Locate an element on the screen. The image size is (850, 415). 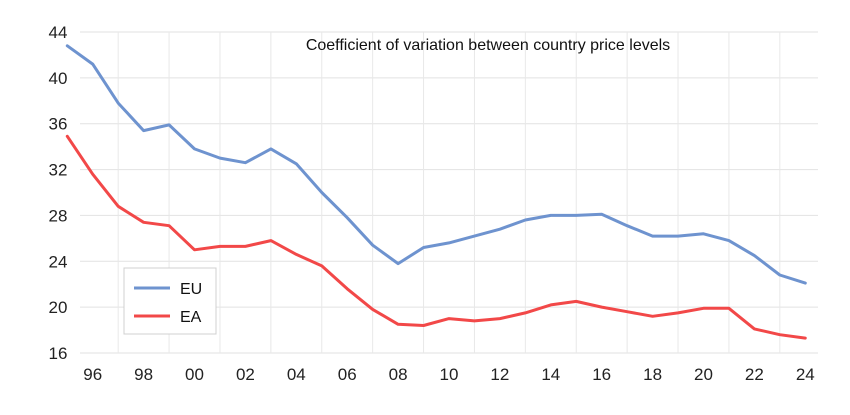
legend-box is located at coordinates (170, 301).